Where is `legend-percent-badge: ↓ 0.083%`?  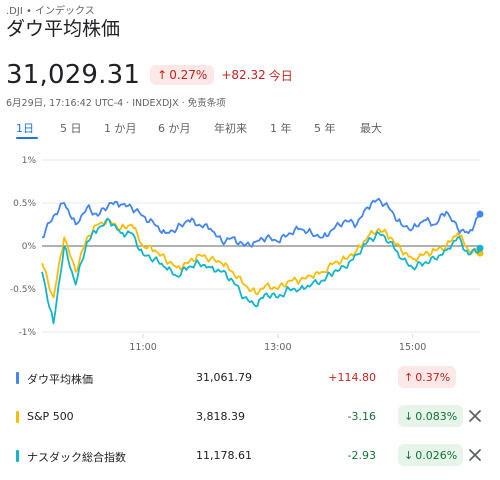 legend-percent-badge: ↓ 0.083% is located at coordinates (431, 416).